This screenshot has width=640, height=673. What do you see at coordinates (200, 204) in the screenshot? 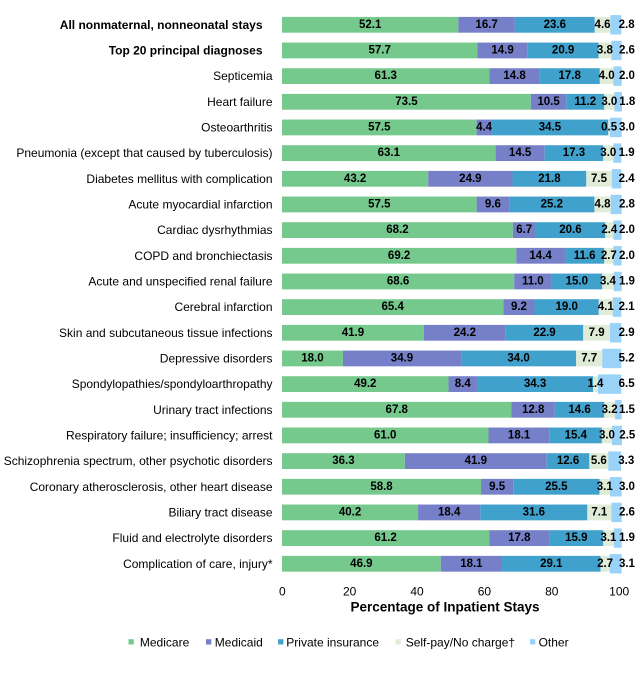
I see `svg-text: Acute myocardial infarction` at bounding box center [200, 204].